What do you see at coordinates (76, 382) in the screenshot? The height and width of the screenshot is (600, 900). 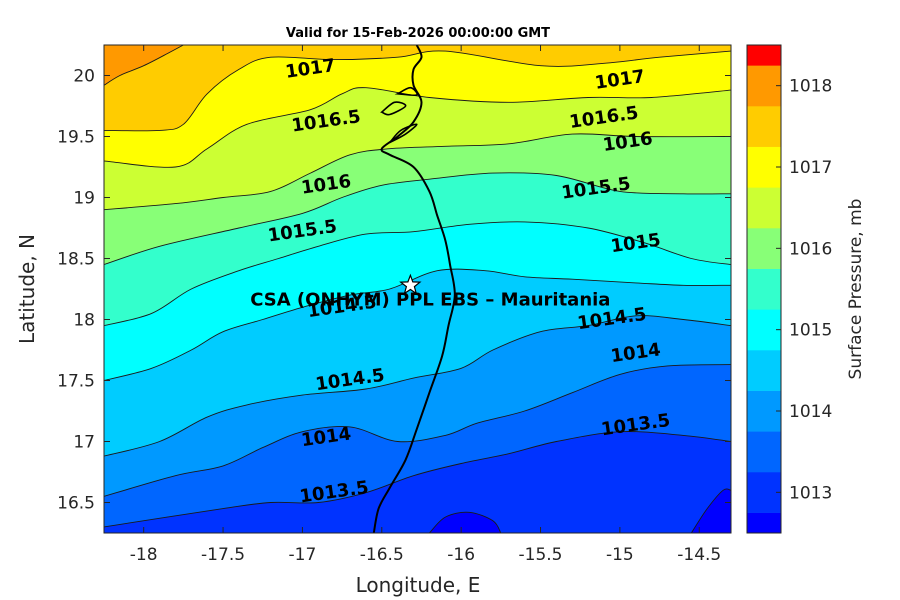 I see `y-tick-label: 17.5` at bounding box center [76, 382].